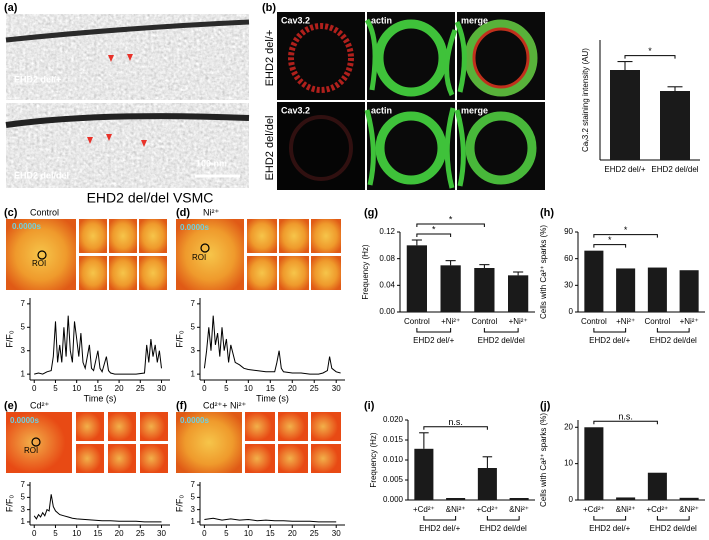 This screenshot has height=540, width=709. What do you see at coordinates (387, 284) in the screenshot?
I see `y-tick-label: 0.04` at bounding box center [387, 284].